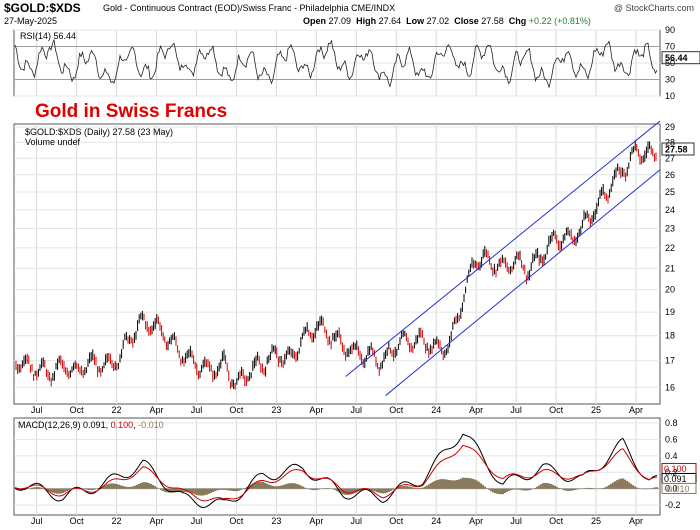 The height and width of the screenshot is (530, 700). Describe the element at coordinates (670, 192) in the screenshot. I see `price-y-tick-label: 25` at that location.